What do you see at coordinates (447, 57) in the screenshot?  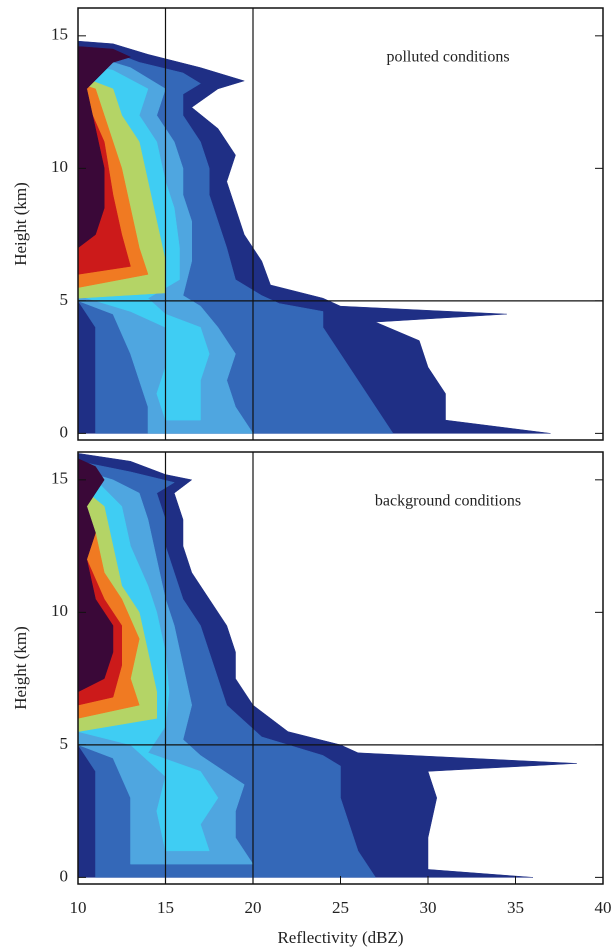 I see `annotation: polluted conditions` at bounding box center [447, 57].